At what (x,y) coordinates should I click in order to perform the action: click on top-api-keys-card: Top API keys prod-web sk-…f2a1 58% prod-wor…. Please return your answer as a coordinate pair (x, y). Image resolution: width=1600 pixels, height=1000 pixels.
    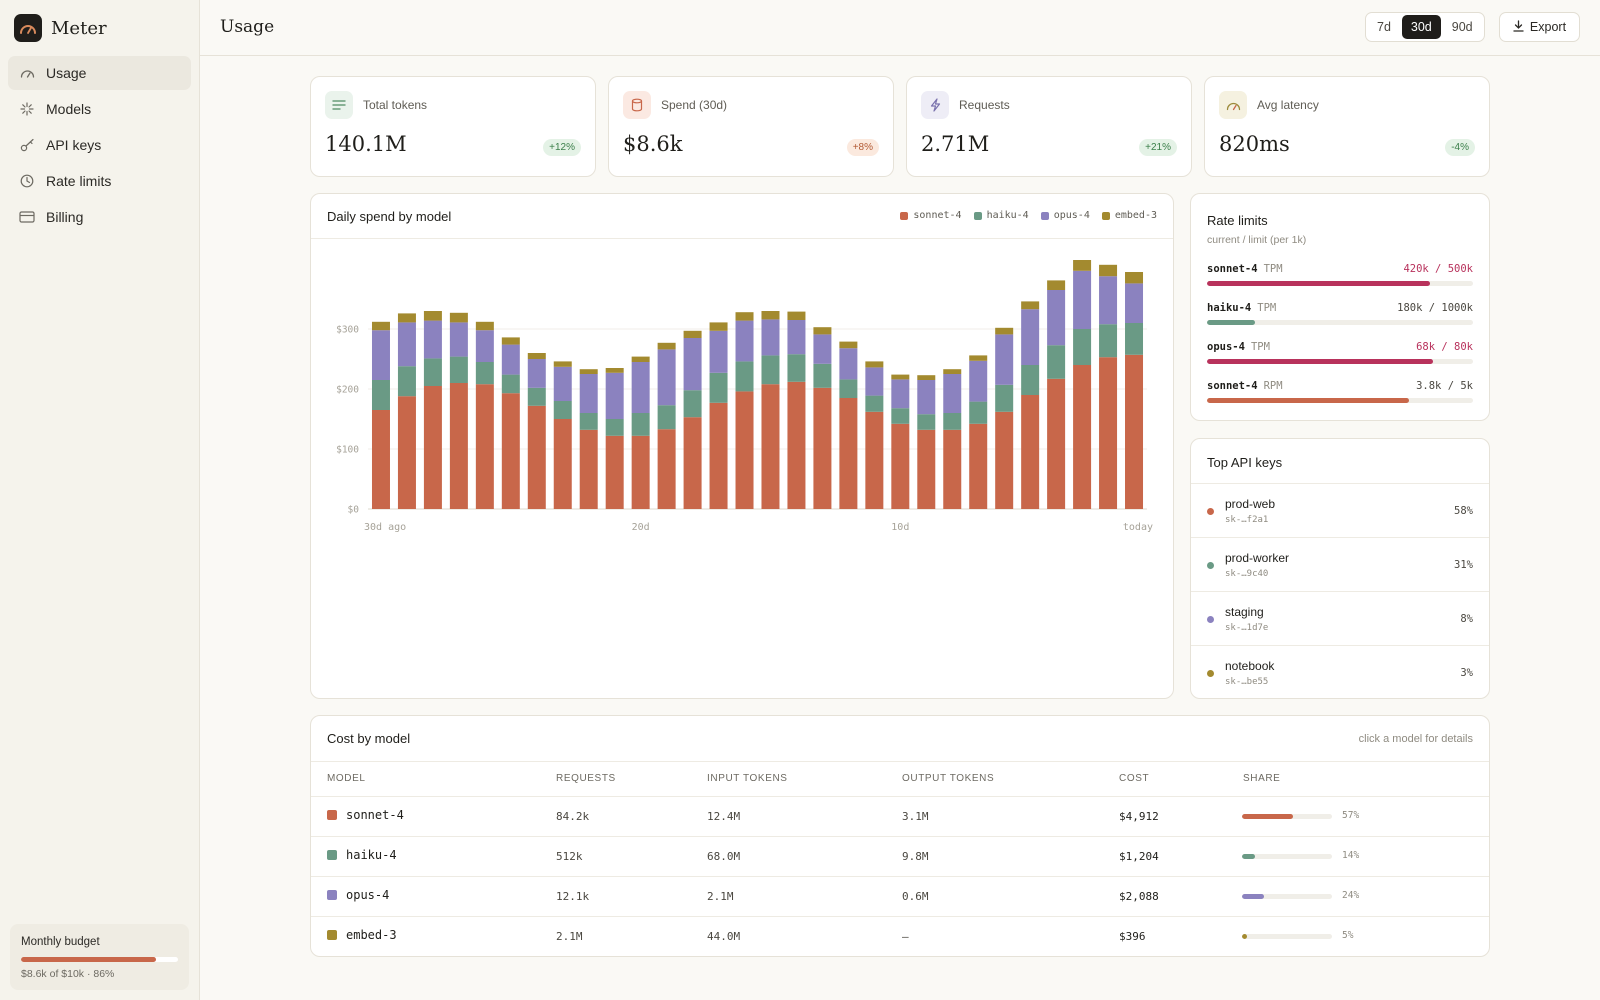
    Looking at the image, I should click on (1340, 568).